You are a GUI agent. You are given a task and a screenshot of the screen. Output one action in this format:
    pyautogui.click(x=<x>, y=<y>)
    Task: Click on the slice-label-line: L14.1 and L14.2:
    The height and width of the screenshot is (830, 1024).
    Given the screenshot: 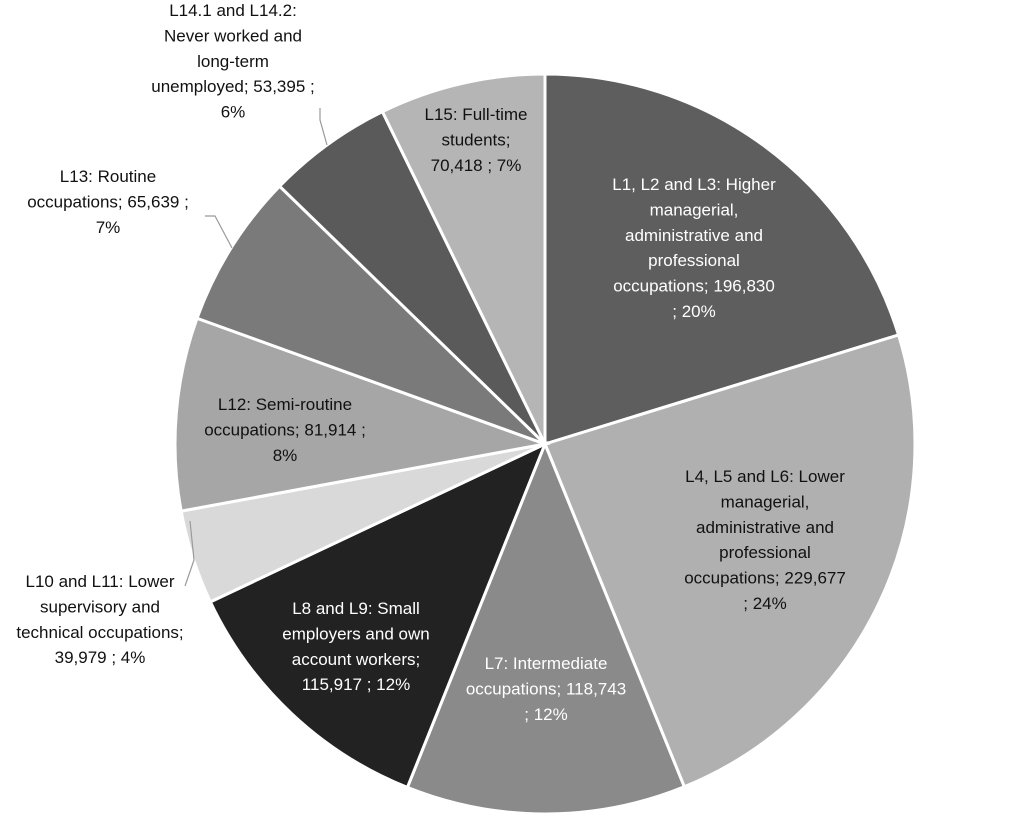 What is the action you would take?
    pyautogui.click(x=233, y=10)
    